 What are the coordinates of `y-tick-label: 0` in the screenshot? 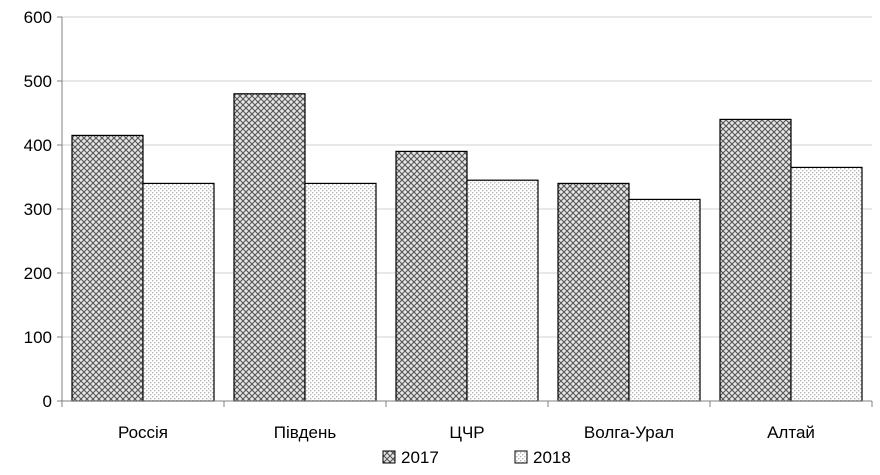 It's located at (47, 401).